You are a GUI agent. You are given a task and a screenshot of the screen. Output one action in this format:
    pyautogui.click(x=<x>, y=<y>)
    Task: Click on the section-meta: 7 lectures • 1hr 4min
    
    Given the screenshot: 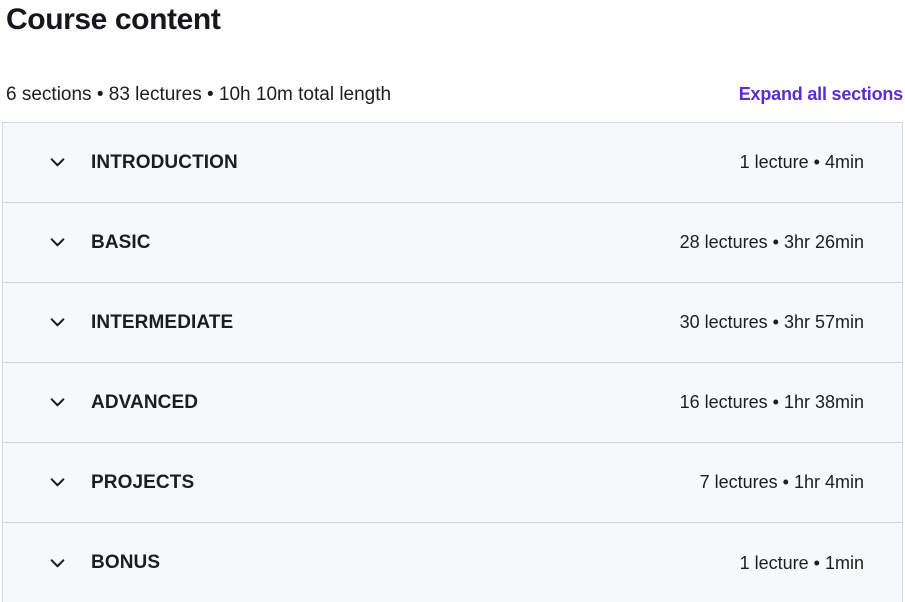 What is the action you would take?
    pyautogui.click(x=781, y=482)
    